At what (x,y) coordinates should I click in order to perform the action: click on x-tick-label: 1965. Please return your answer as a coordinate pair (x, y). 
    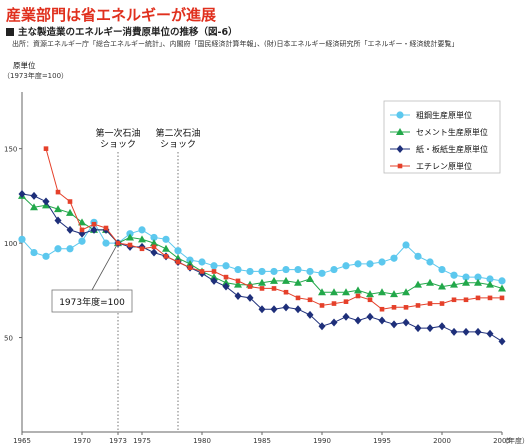
    Looking at the image, I should click on (22, 441).